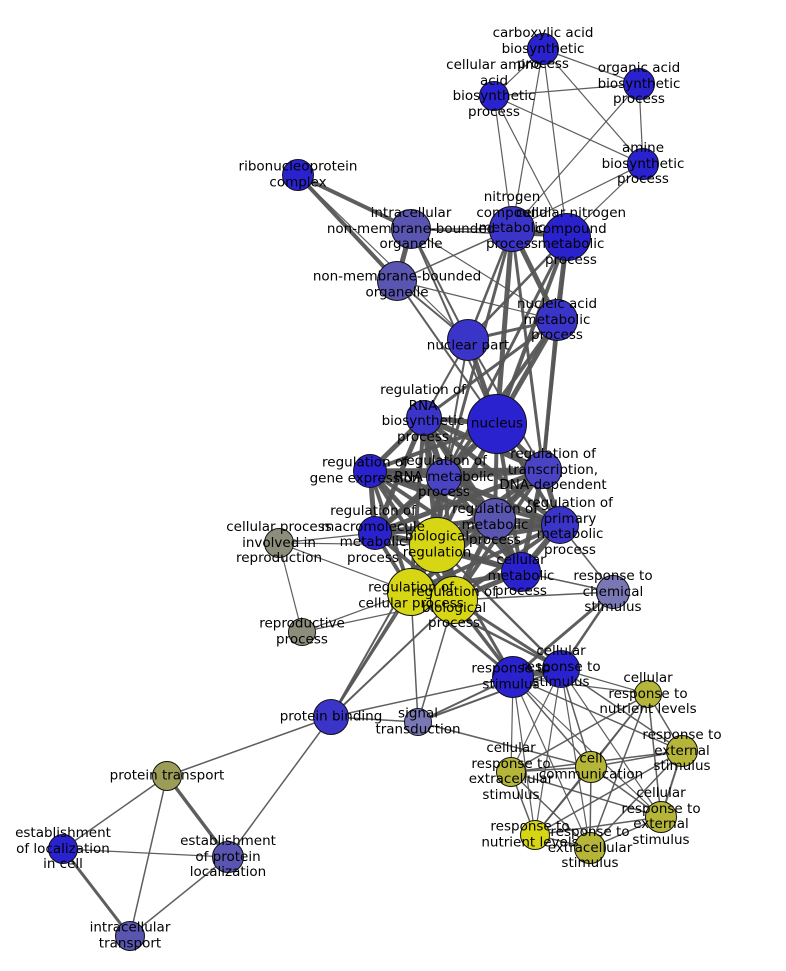 The image size is (786, 971). I want to click on network-node-response-to-extracellular-stimulus, so click(590, 848).